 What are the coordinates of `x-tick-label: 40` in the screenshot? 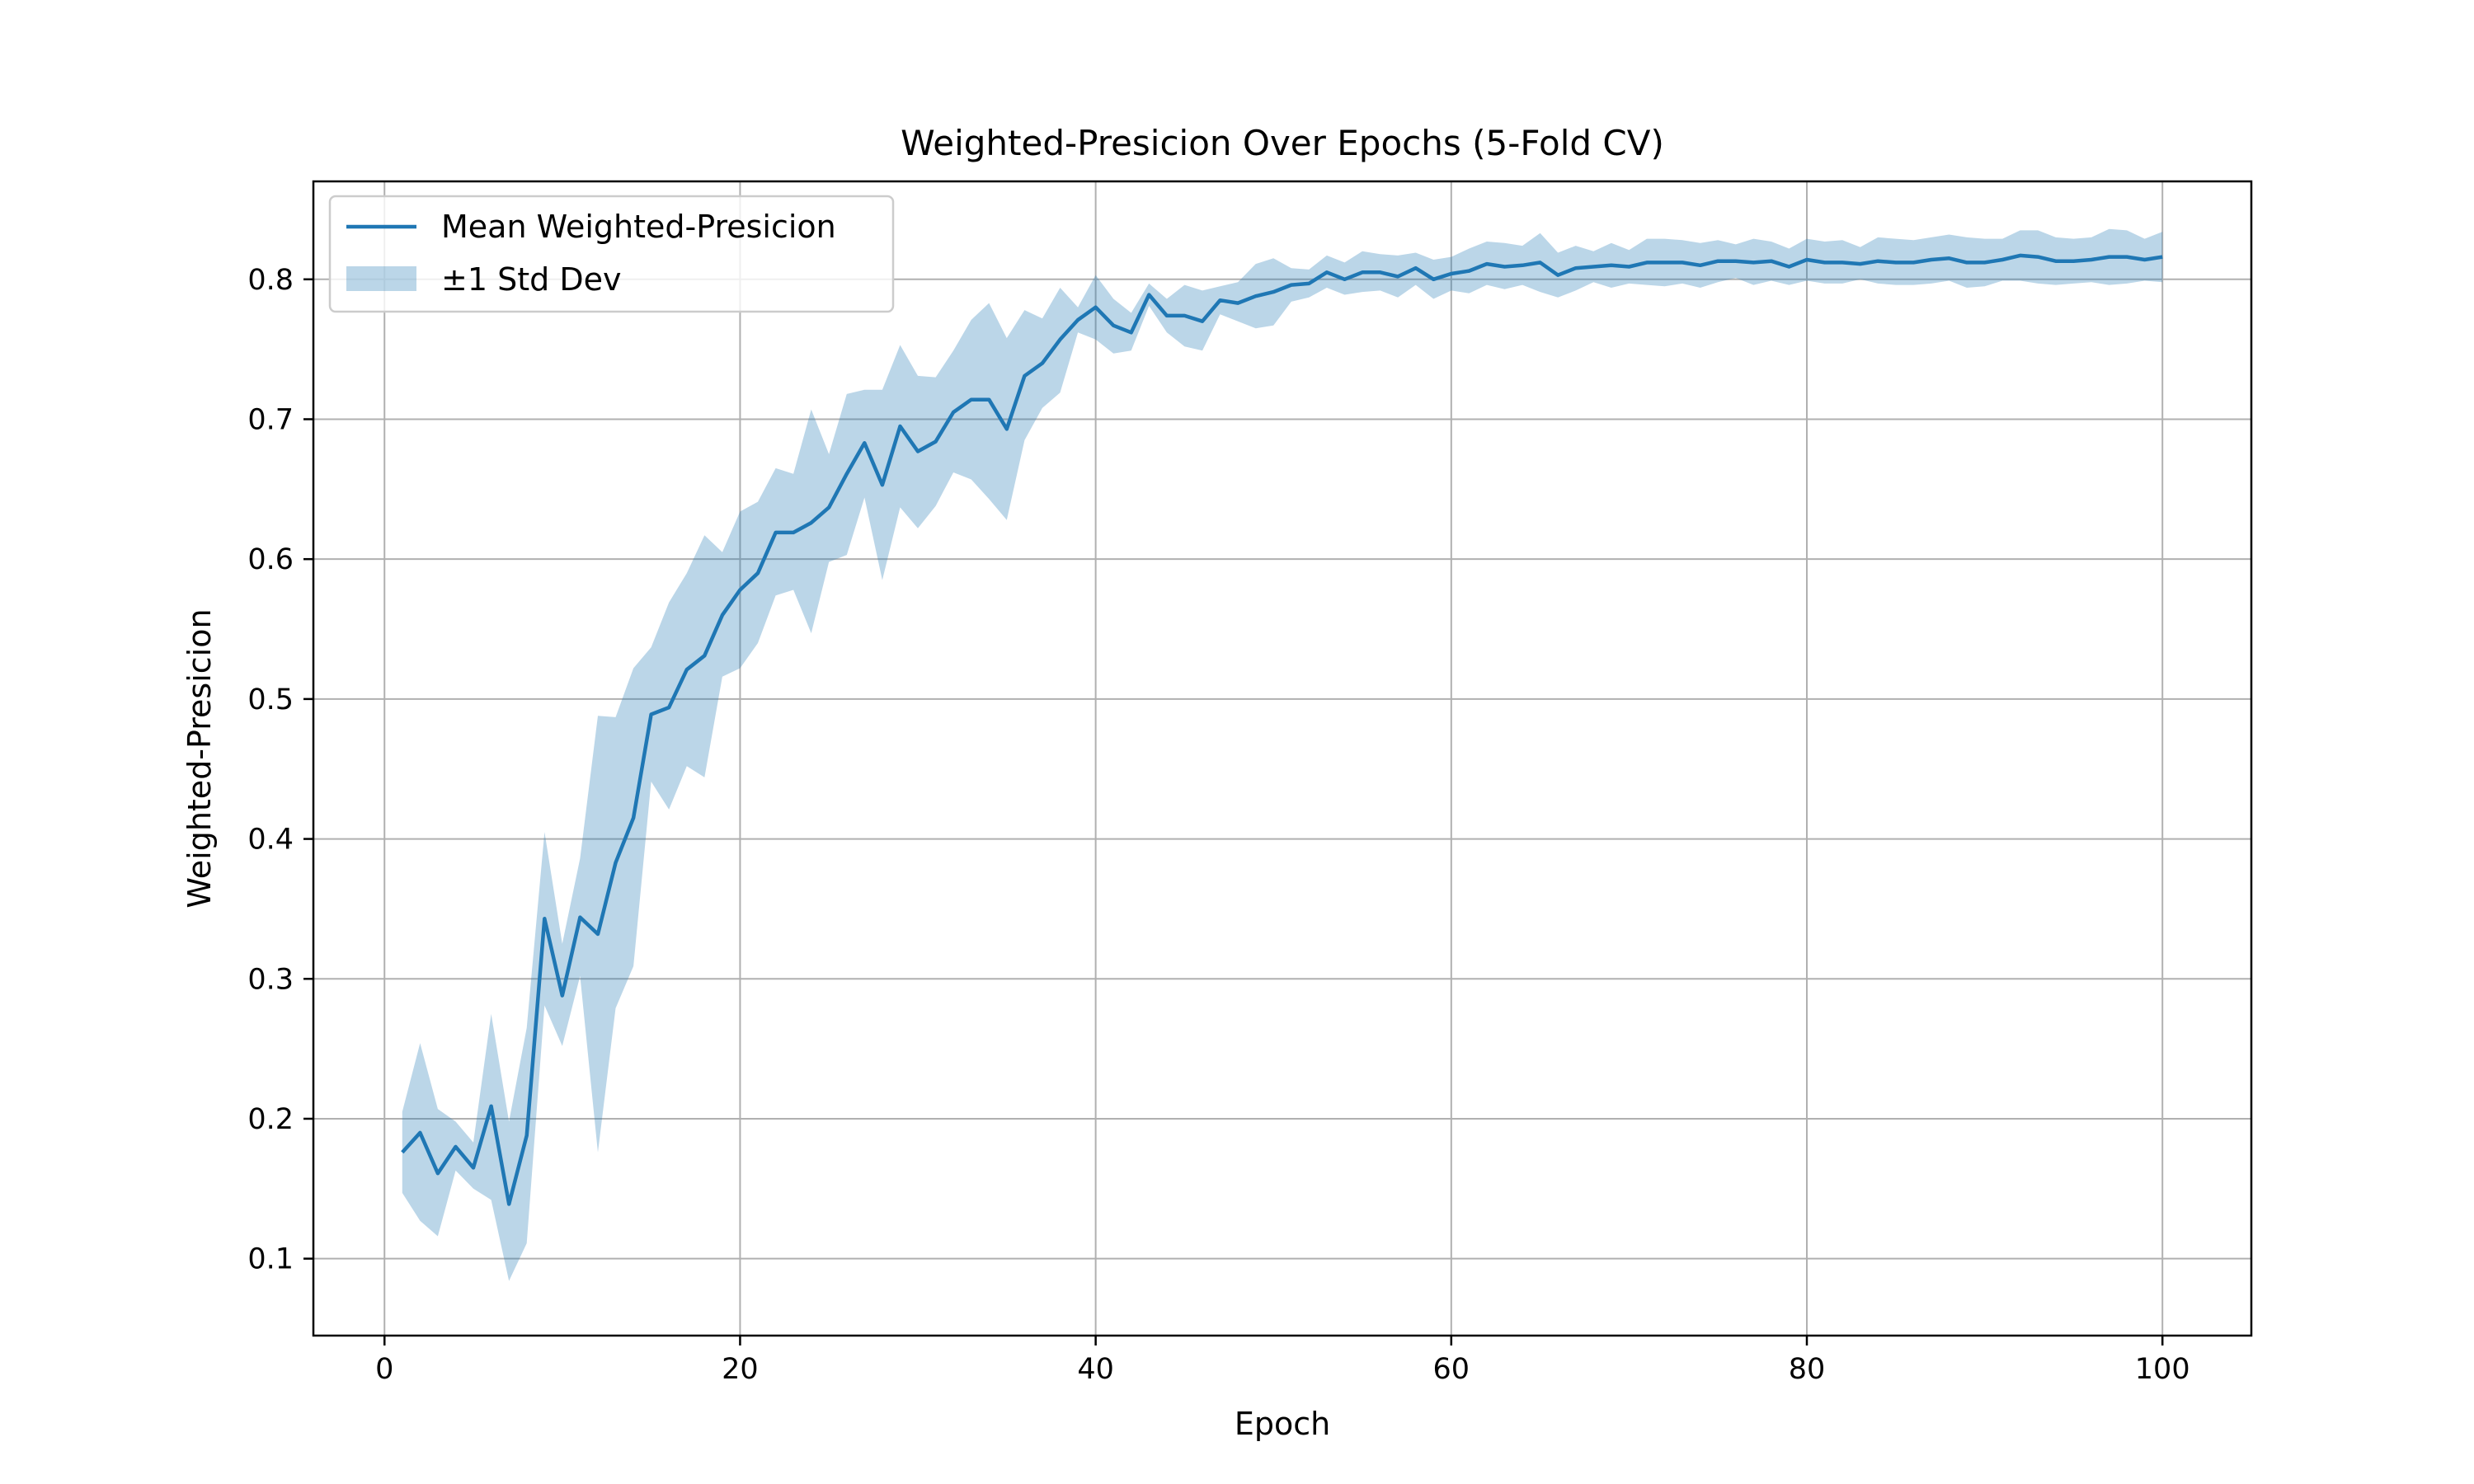 It's located at (1095, 1369).